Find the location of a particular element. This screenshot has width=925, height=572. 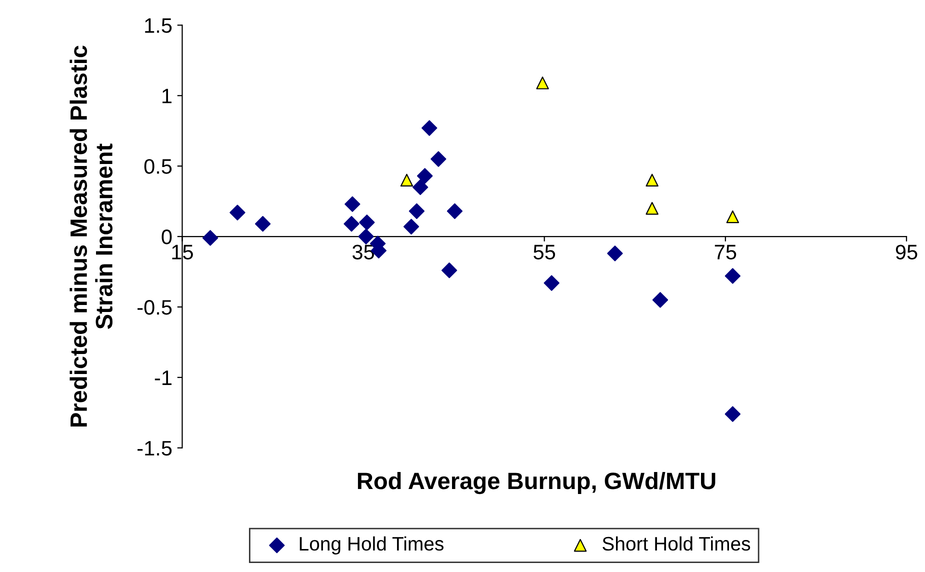

x-axis-title: Rod Average Burnup, GWd/MTU is located at coordinates (537, 483).